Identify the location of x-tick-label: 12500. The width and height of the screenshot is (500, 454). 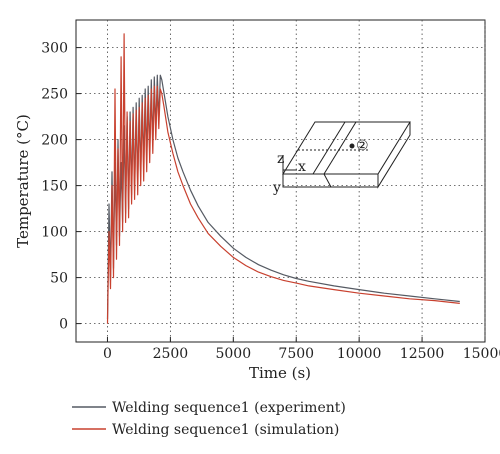
(422, 354).